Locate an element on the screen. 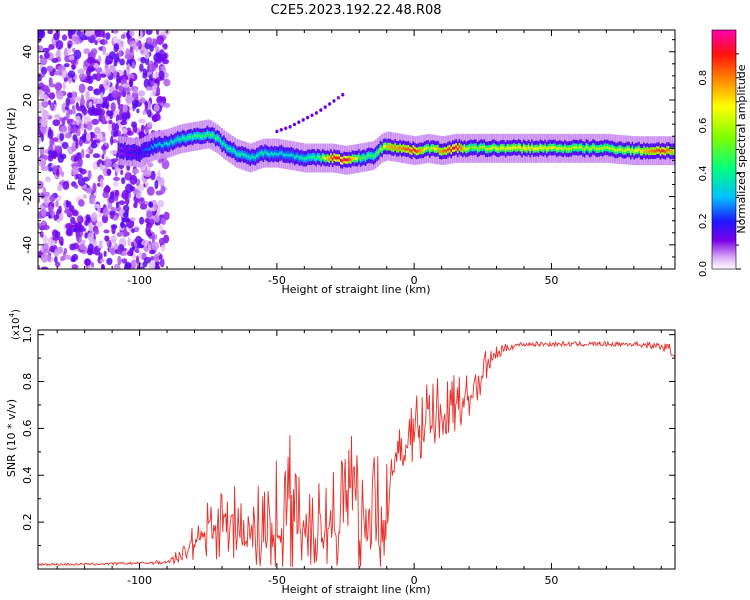  snr-x-axis-label: Height of straight line (km) is located at coordinates (355, 589).